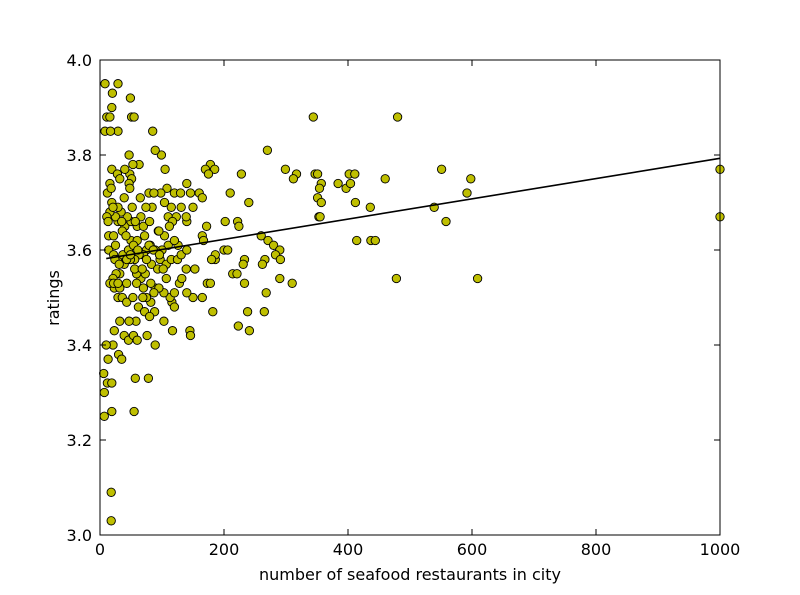 This screenshot has height=595, width=800. I want to click on y-tick-label: 3.6, so click(79, 250).